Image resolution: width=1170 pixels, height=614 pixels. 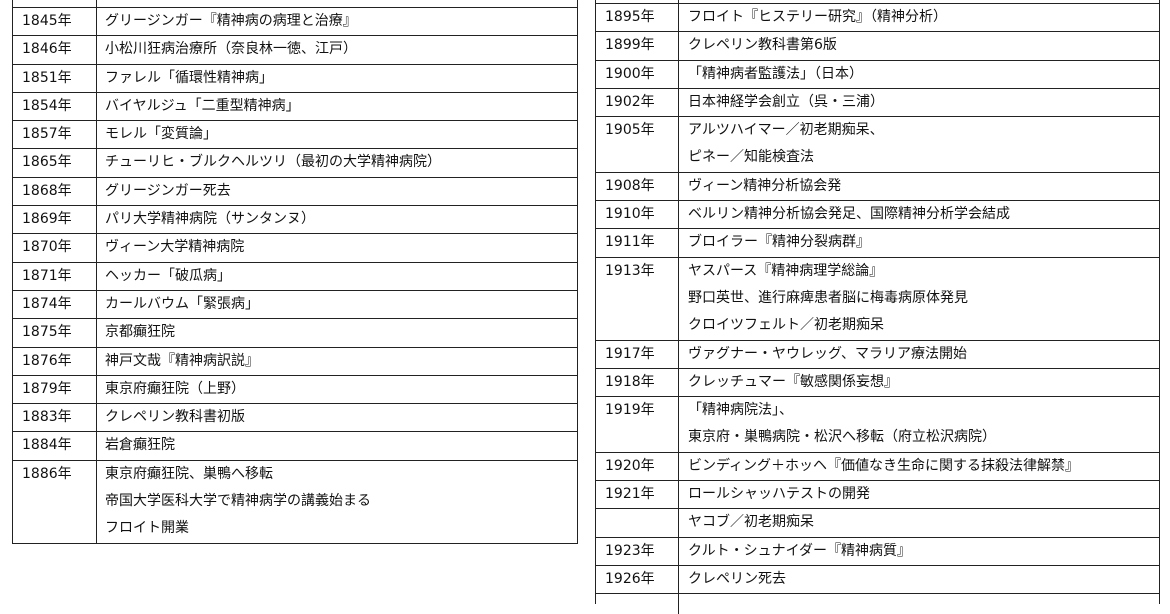 I want to click on year-cell: 1868年, so click(x=47, y=190).